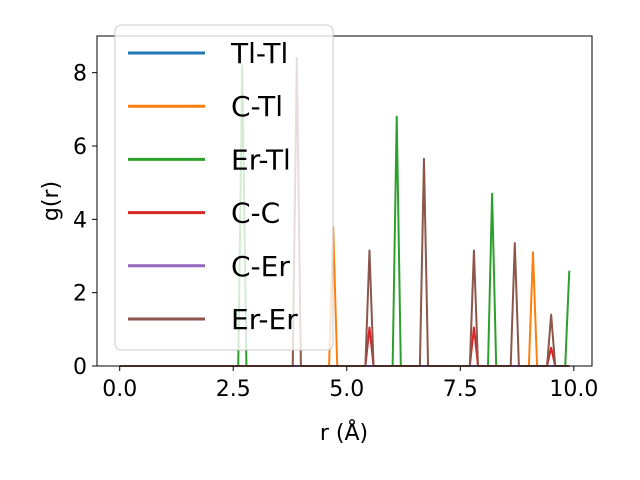 The image size is (640, 480). I want to click on x-tick-label: 0.0, so click(119, 389).